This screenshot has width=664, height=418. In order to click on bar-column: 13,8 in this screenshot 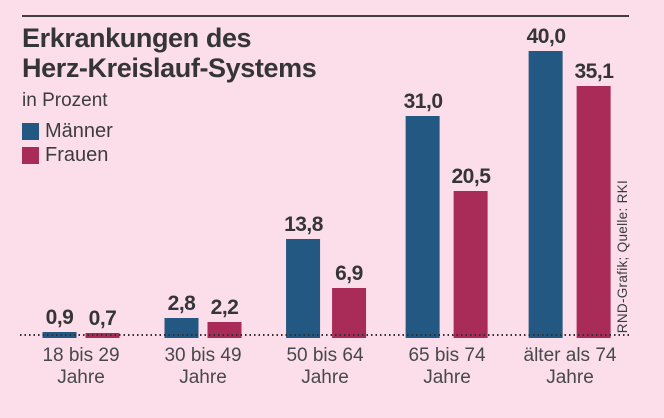, I will do `click(303, 275)`.